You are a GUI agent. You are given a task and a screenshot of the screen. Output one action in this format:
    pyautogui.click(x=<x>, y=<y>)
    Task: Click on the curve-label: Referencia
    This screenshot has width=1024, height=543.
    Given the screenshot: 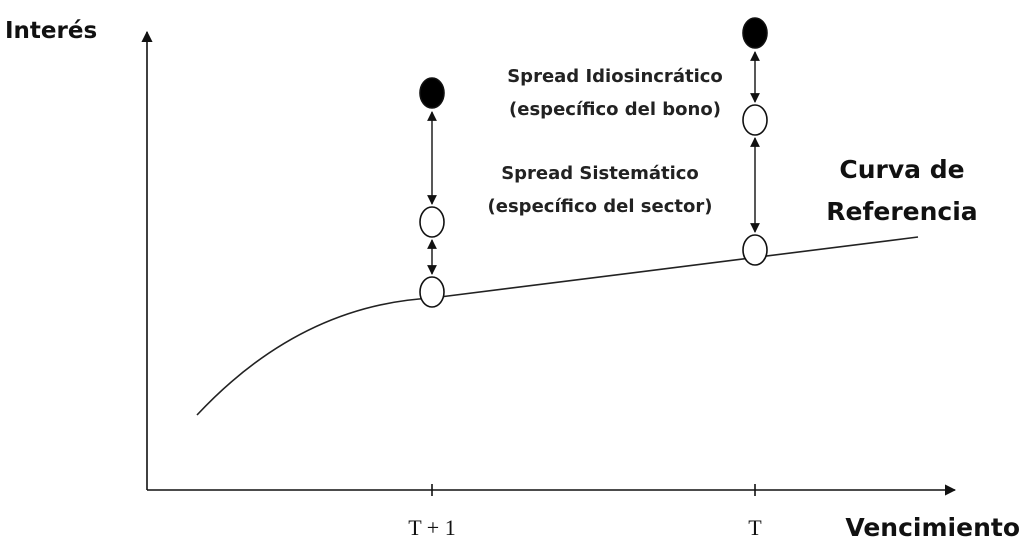 What is the action you would take?
    pyautogui.click(x=901, y=211)
    